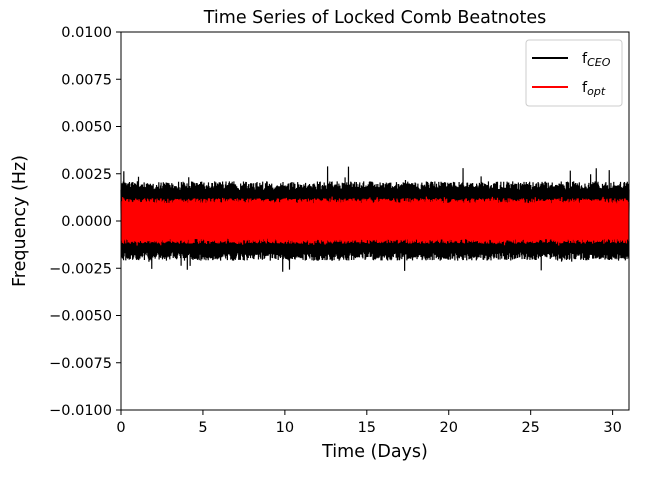 Image resolution: width=647 pixels, height=480 pixels. What do you see at coordinates (367, 428) in the screenshot?
I see `x-tick-label: 15` at bounding box center [367, 428].